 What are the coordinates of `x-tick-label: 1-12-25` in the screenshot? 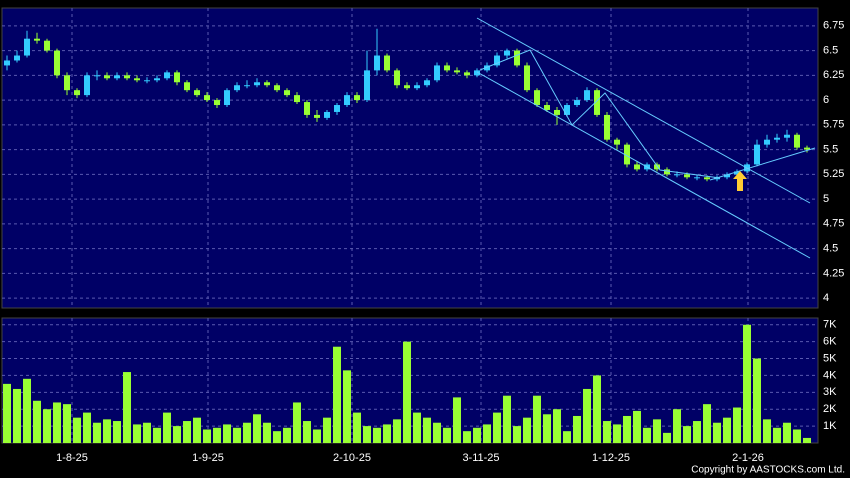 It's located at (611, 458).